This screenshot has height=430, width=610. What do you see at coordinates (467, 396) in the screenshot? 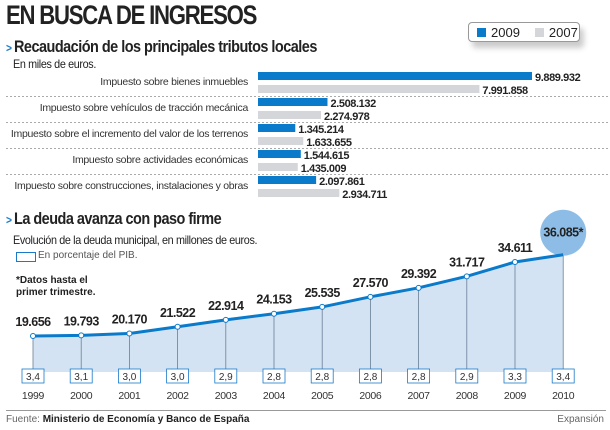
I see `x-tick-label: 2008` at bounding box center [467, 396].